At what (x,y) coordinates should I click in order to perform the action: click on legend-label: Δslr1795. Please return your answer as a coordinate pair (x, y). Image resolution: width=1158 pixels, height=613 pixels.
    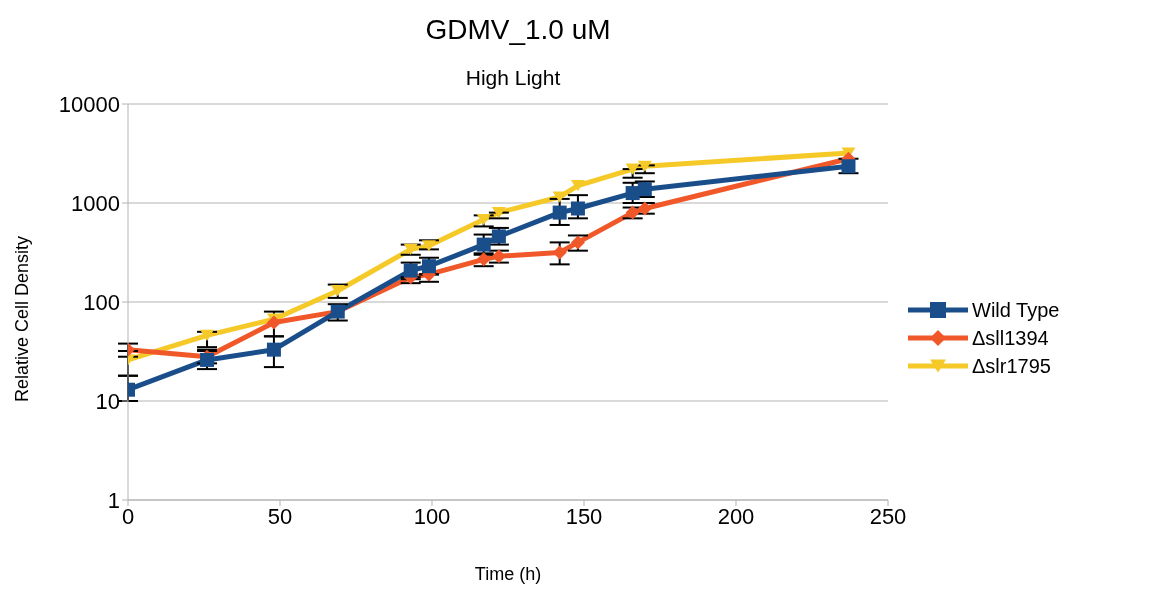
    Looking at the image, I should click on (1011, 366).